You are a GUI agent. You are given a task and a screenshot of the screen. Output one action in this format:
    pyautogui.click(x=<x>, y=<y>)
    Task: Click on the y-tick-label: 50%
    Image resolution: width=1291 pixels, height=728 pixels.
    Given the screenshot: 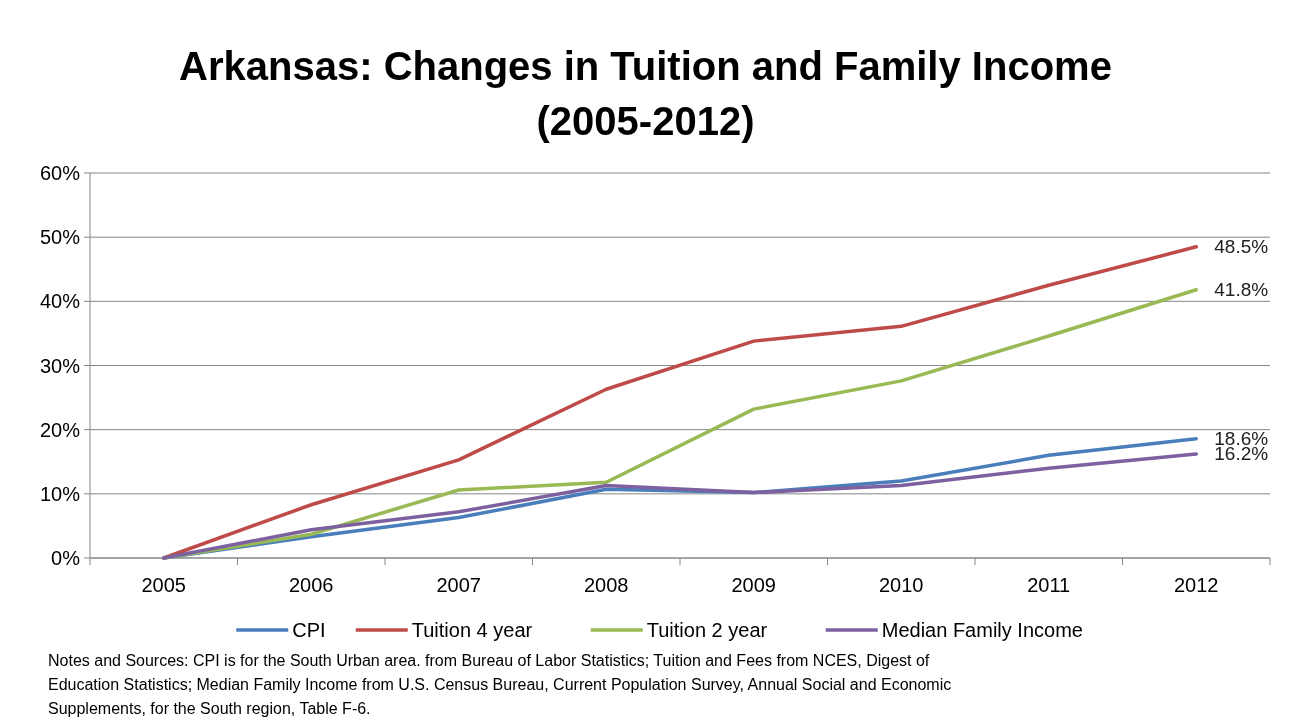 What is the action you would take?
    pyautogui.click(x=60, y=237)
    